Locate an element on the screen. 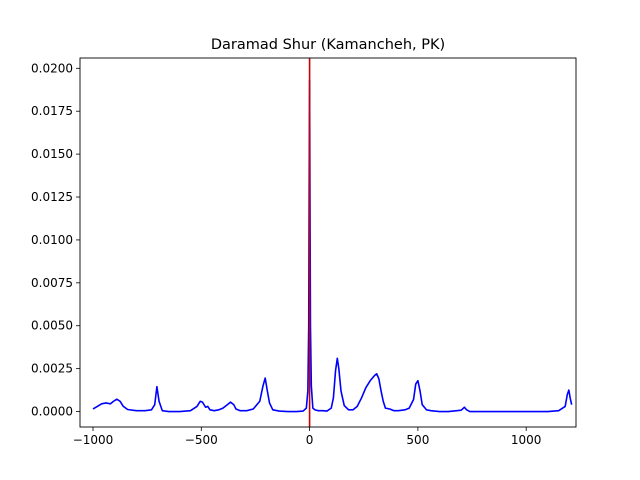 This screenshot has width=640, height=480. x-tick-label: 0 is located at coordinates (310, 440).